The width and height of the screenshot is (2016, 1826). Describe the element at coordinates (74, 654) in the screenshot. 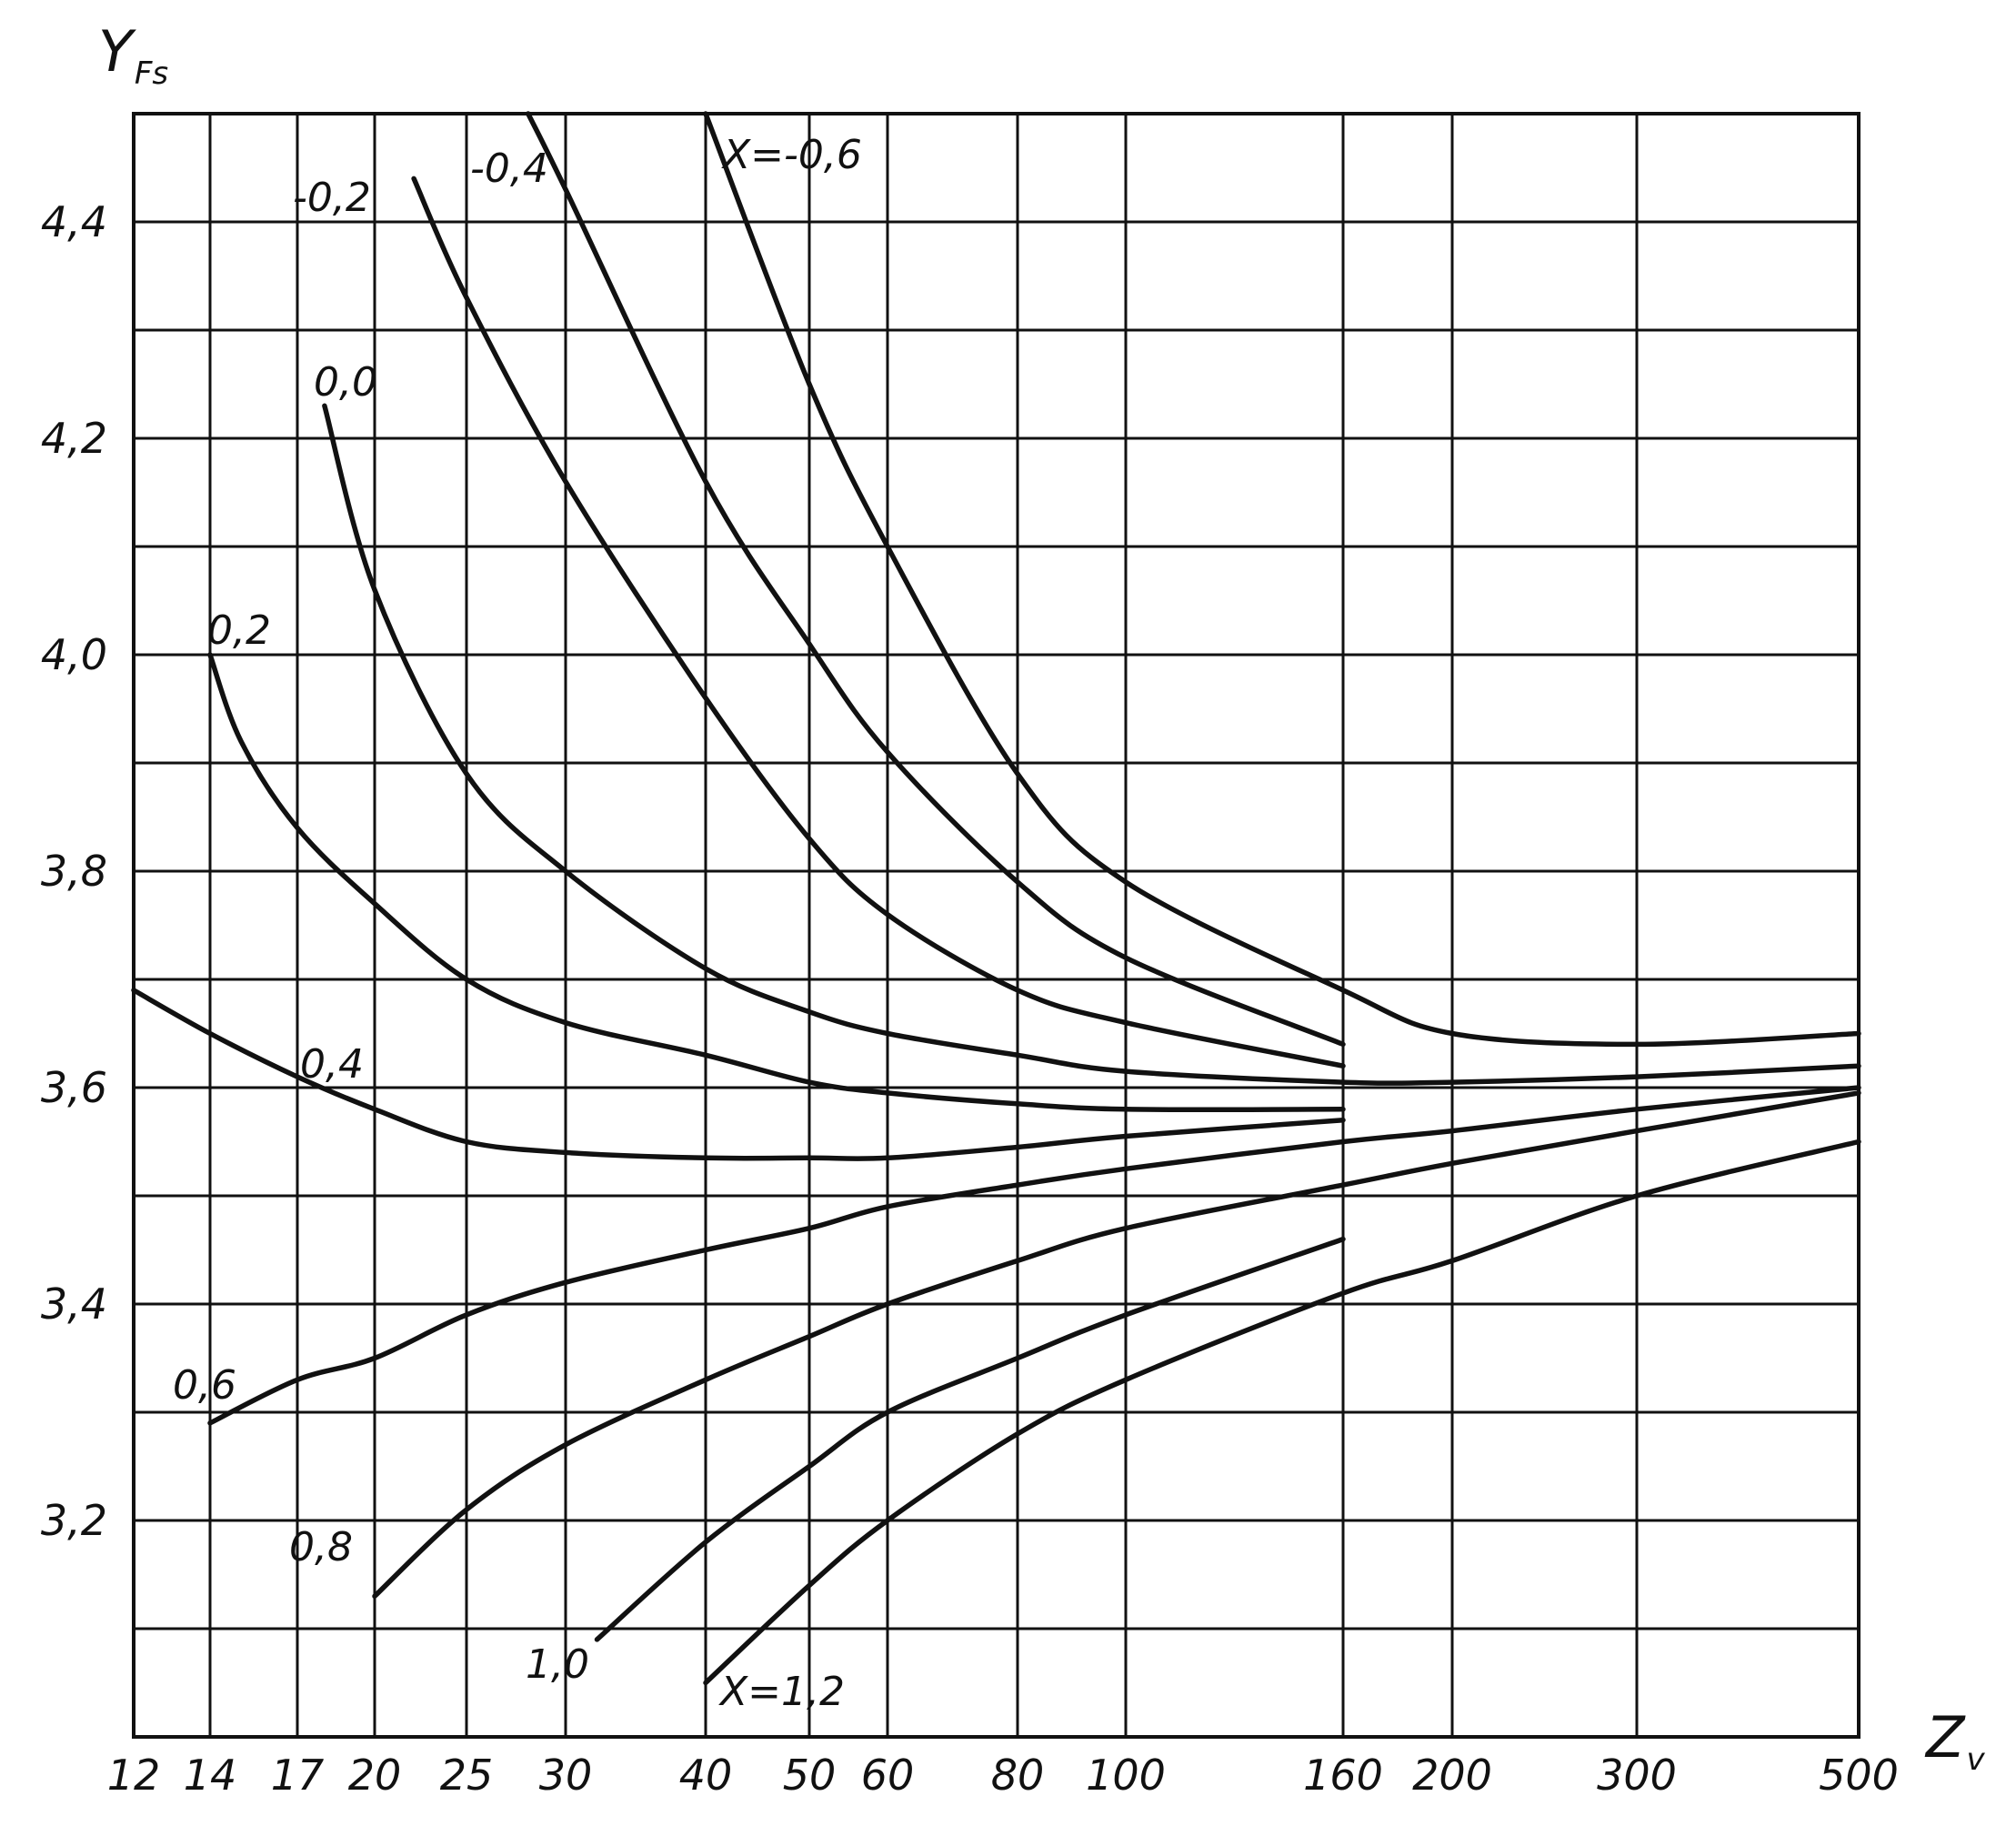

I see `y-tick-label: 4,0` at that location.